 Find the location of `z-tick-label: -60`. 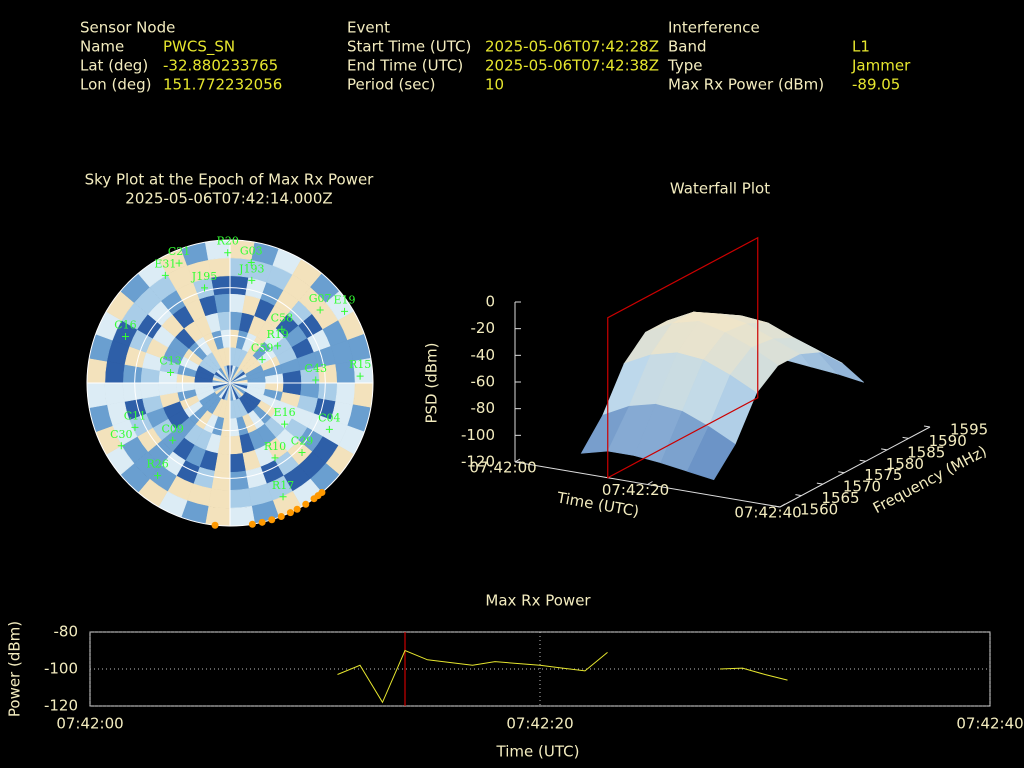

z-tick-label: -60 is located at coordinates (483, 382).